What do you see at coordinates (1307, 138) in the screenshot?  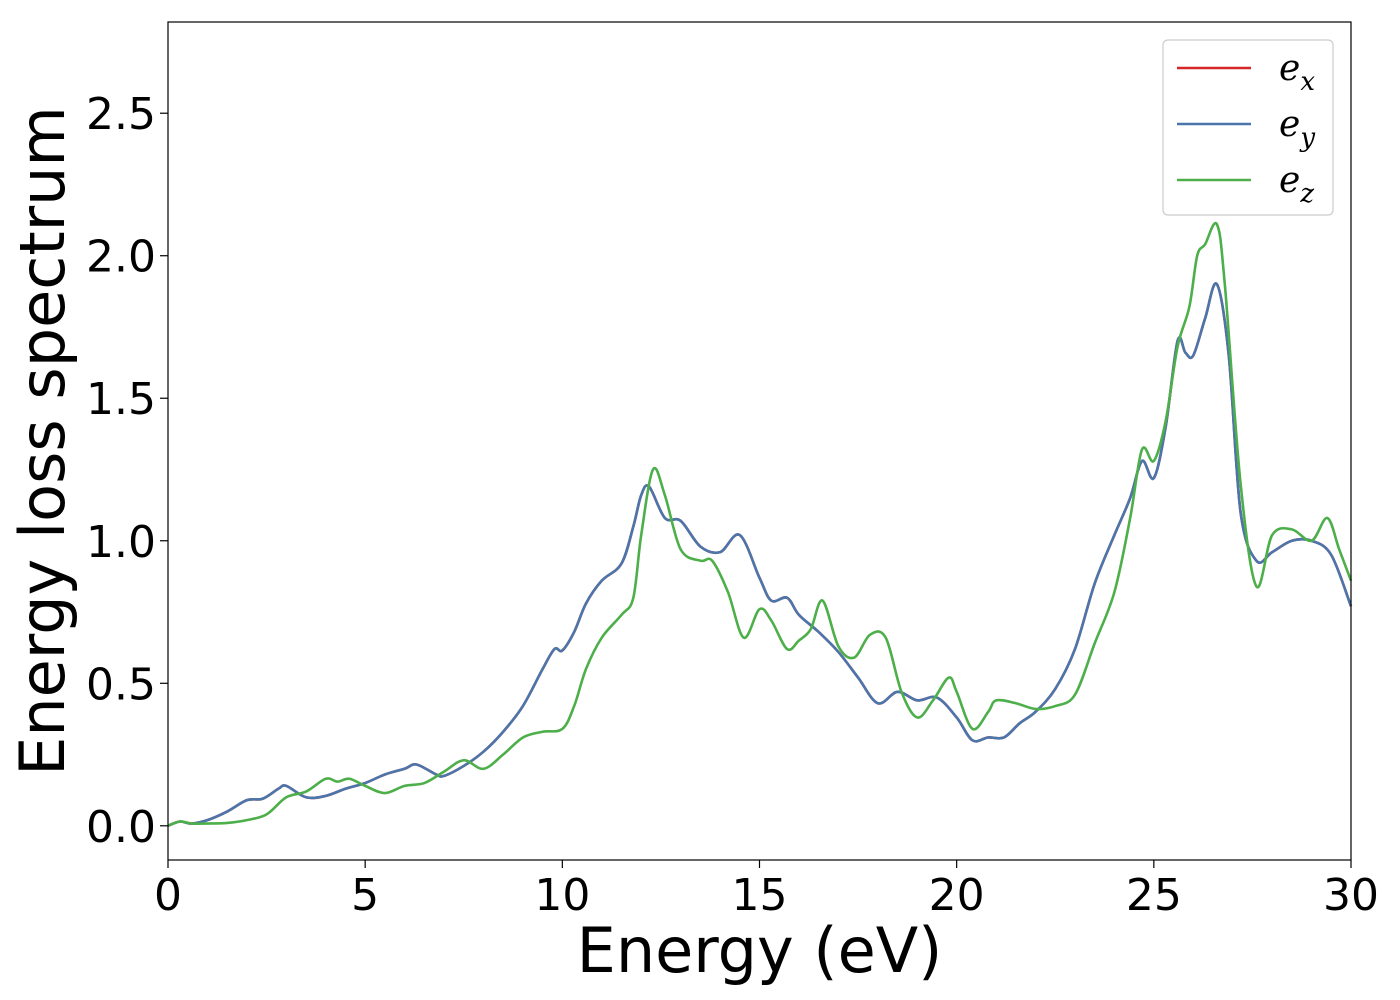 I see `legend-label-subscript: y` at bounding box center [1307, 138].